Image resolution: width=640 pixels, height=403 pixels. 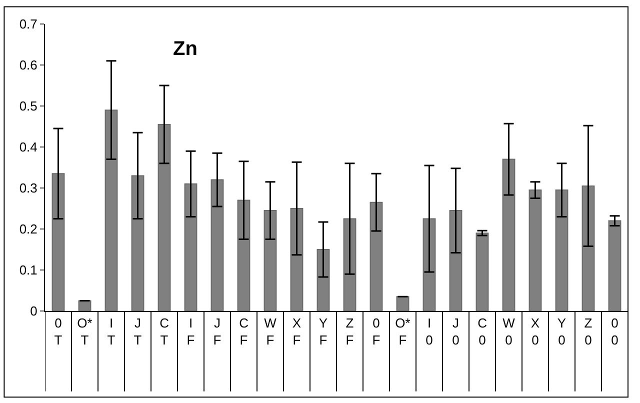 What do you see at coordinates (561, 332) in the screenshot?
I see `x-tick-label: Y 0` at bounding box center [561, 332].